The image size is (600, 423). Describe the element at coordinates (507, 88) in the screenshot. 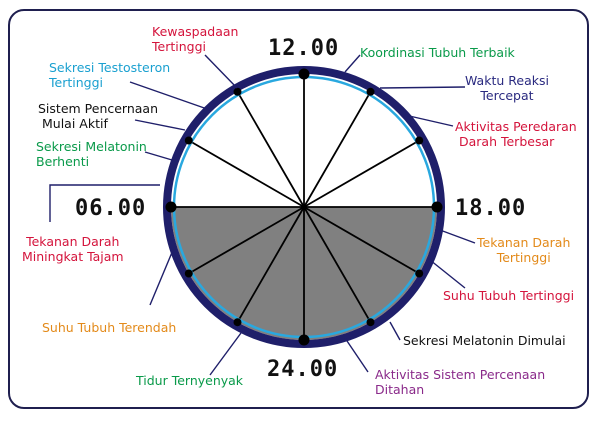

I see `label-reaksi: Waktu Reaksi Tercepat` at that location.